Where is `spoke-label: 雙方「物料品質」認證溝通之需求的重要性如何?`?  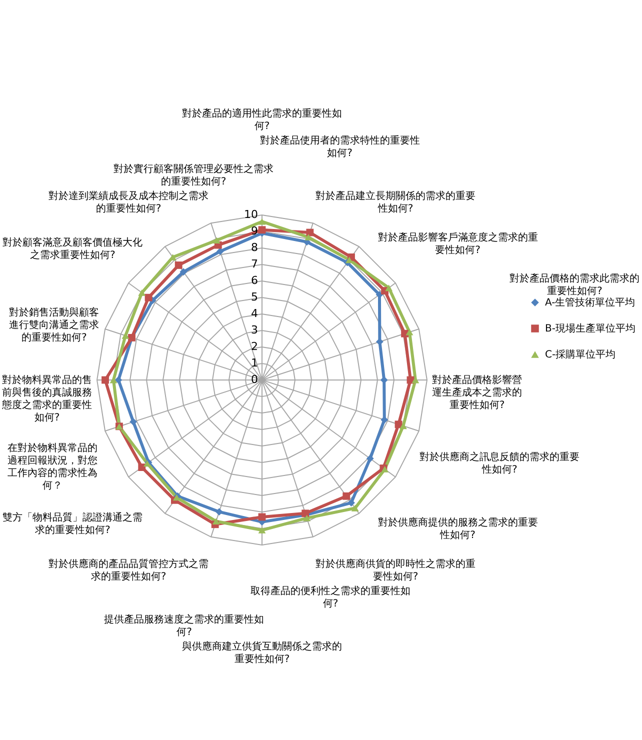
spoke-label: 雙方「物料品質」認證溝通之需求的重要性如何? is located at coordinates (72, 524).